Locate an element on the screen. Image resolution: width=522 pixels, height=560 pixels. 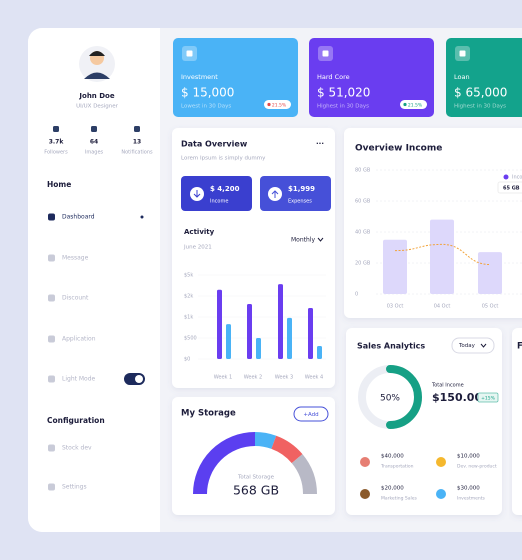
tooltip is located at coordinates (509, 187).